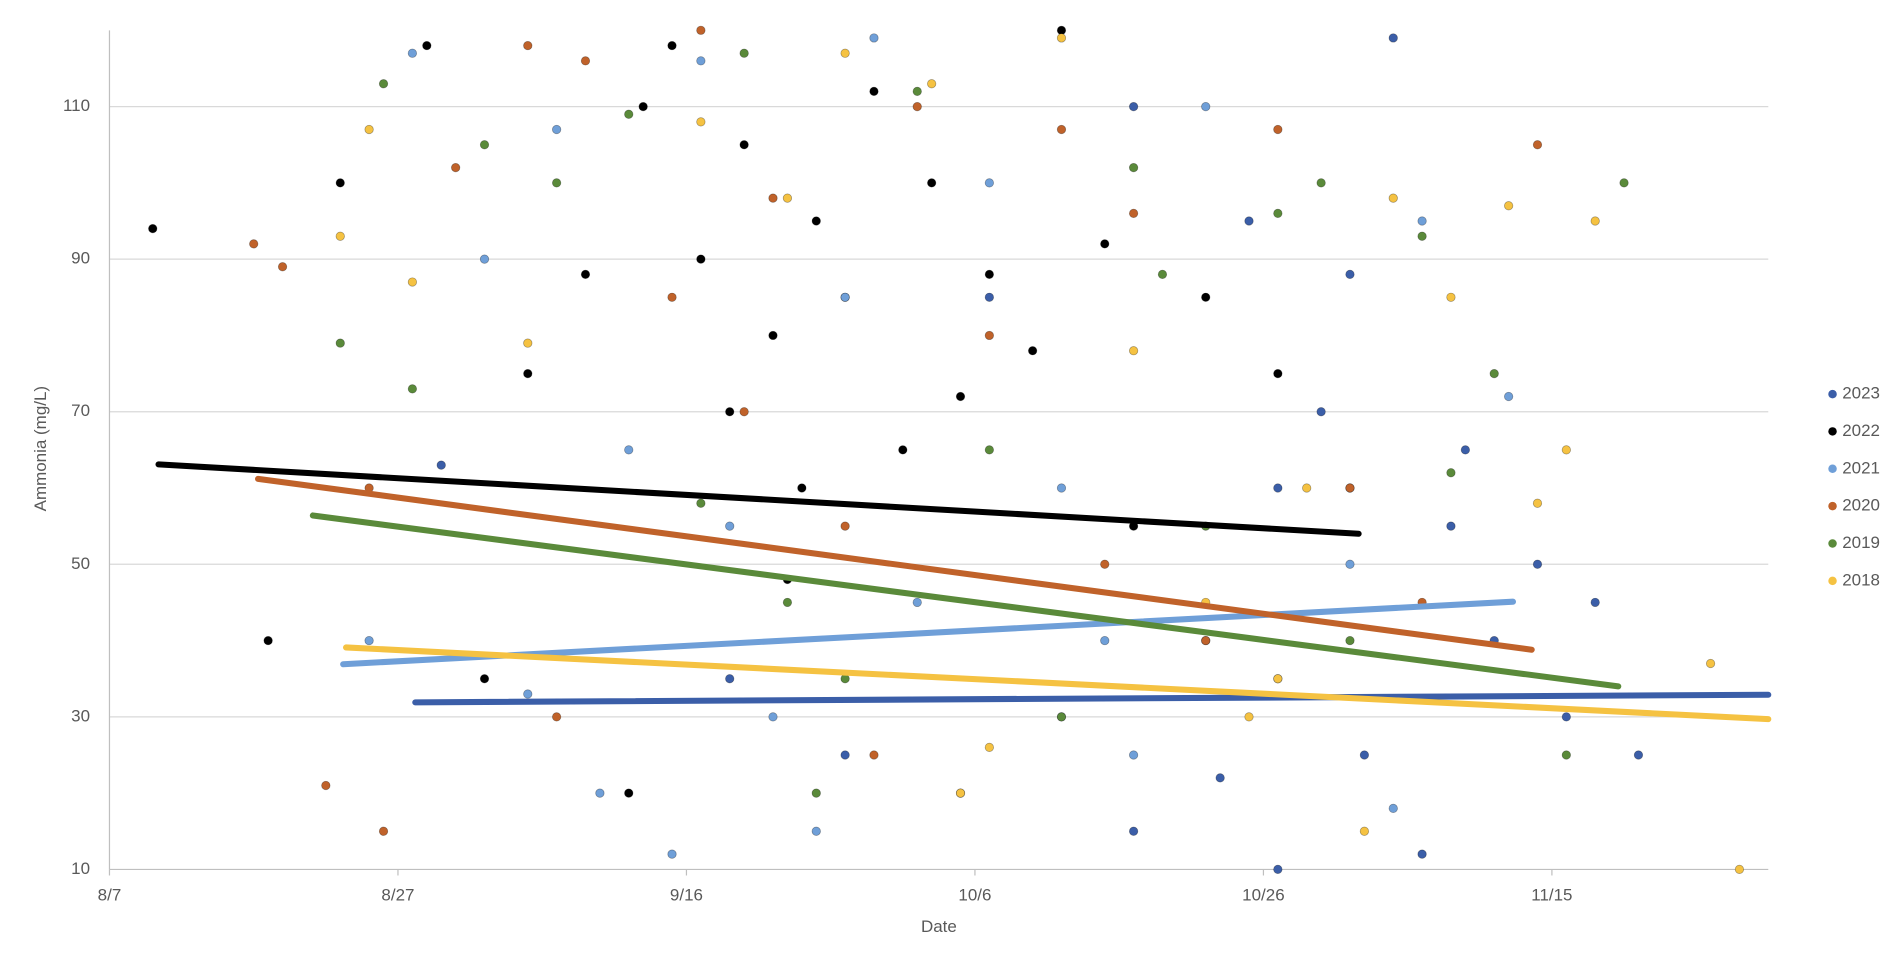  Describe the element at coordinates (80, 563) in the screenshot. I see `y-tick-label: 50` at that location.